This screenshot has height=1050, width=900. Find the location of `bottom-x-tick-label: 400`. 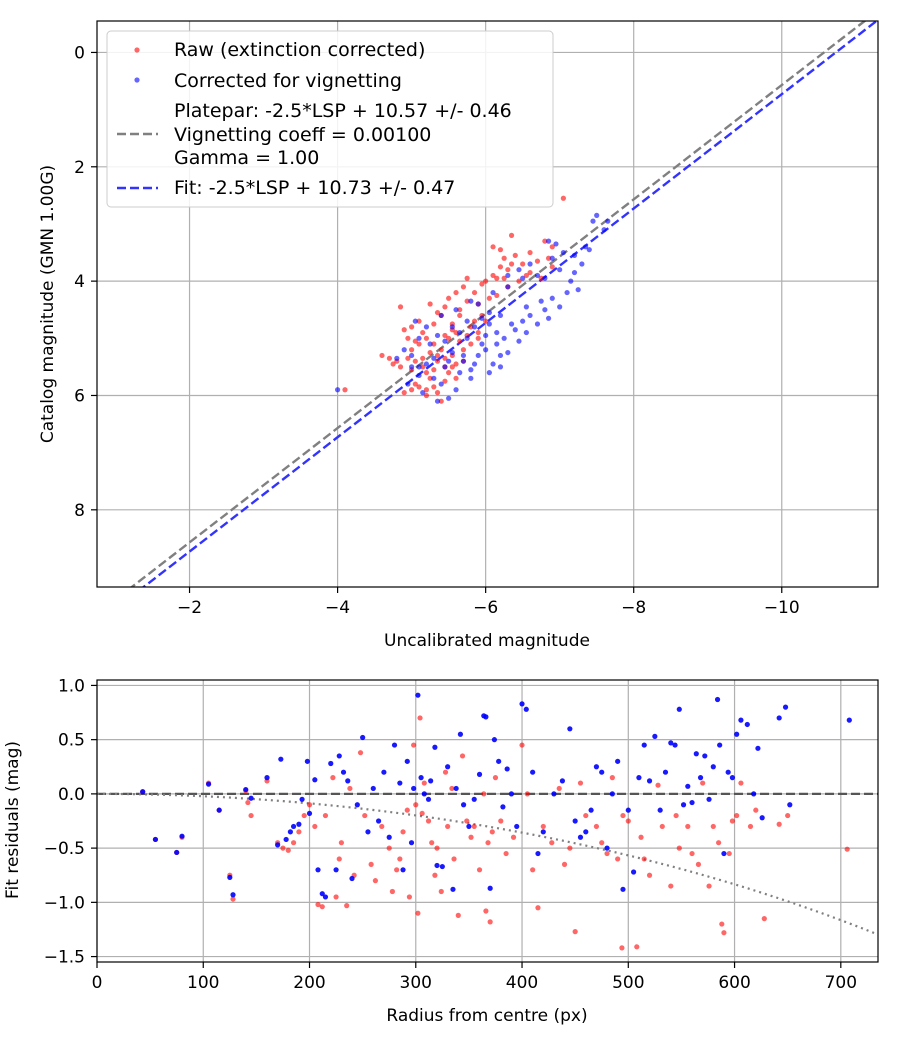

bottom-x-tick-label: 400 is located at coordinates (522, 983).